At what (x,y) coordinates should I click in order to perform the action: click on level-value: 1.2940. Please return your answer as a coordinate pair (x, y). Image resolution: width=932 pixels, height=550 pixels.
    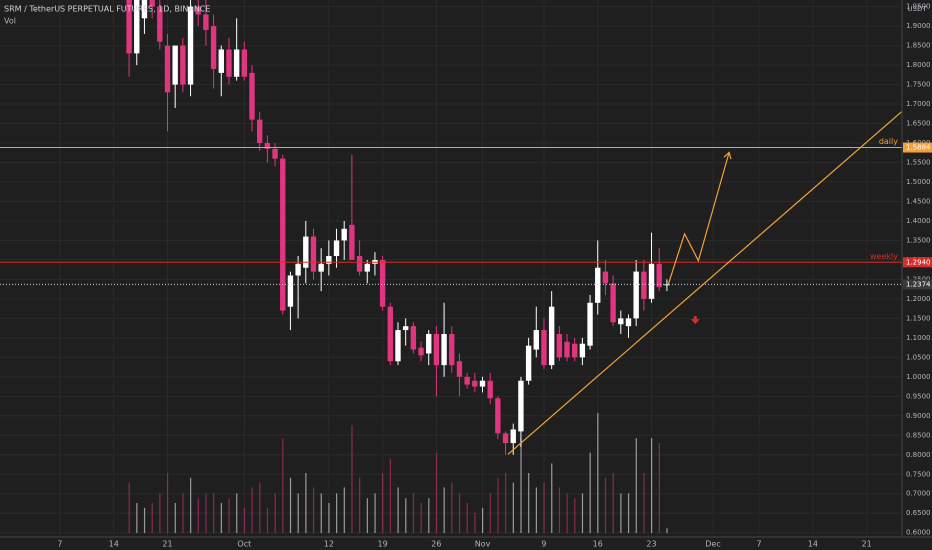
    Looking at the image, I should click on (918, 262).